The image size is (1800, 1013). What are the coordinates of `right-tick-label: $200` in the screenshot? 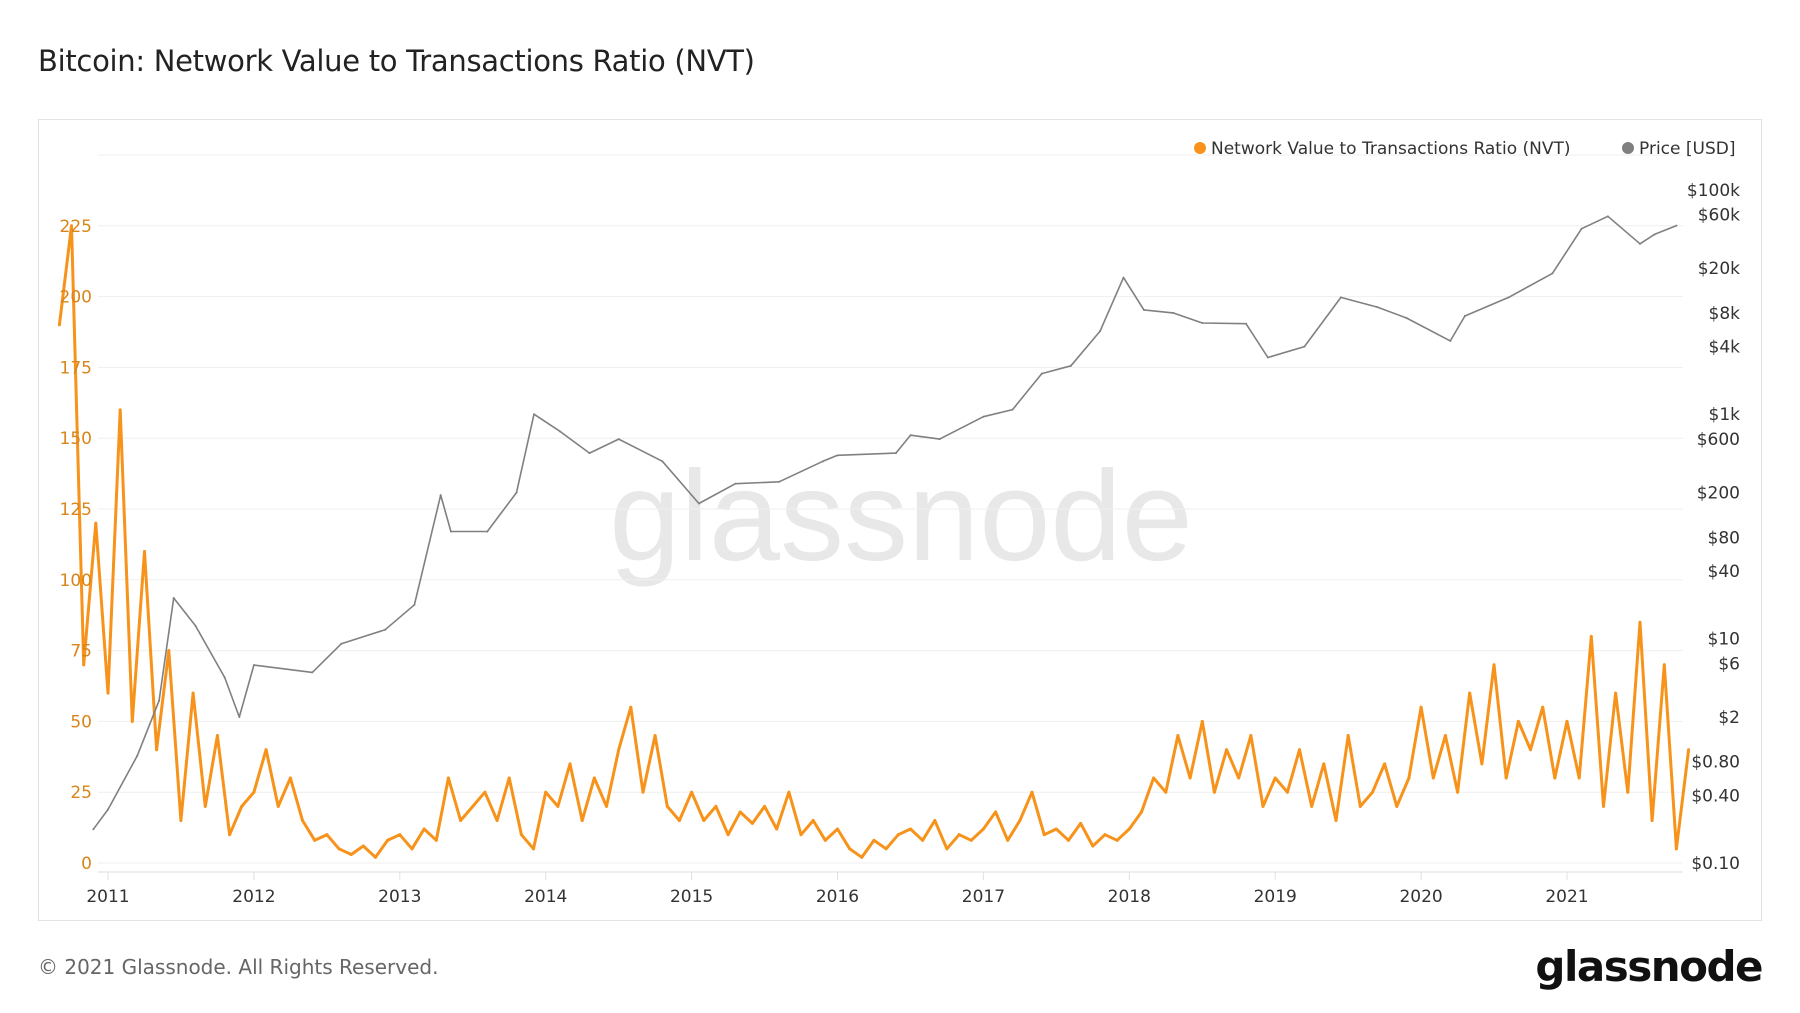 It's located at (1718, 494).